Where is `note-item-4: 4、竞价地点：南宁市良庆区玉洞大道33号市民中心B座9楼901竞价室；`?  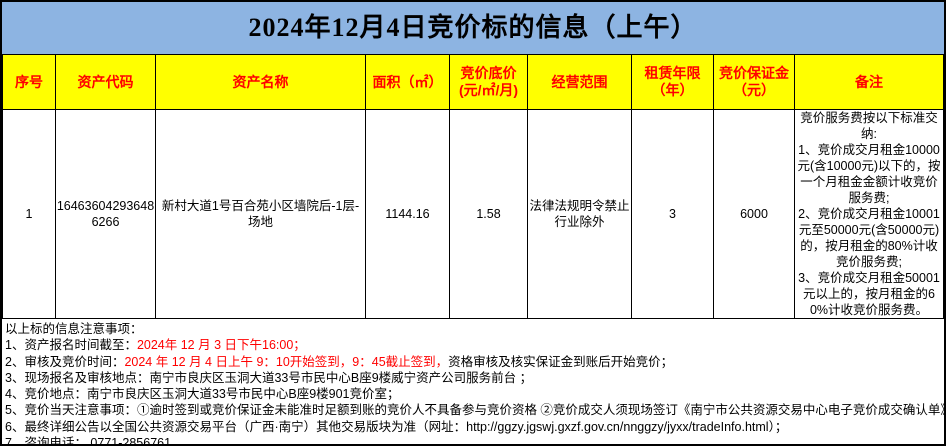 note-item-4: 4、竞价地点：南宁市良庆区玉洞大道33号市民中心B座9楼901竞价室； is located at coordinates (474, 394).